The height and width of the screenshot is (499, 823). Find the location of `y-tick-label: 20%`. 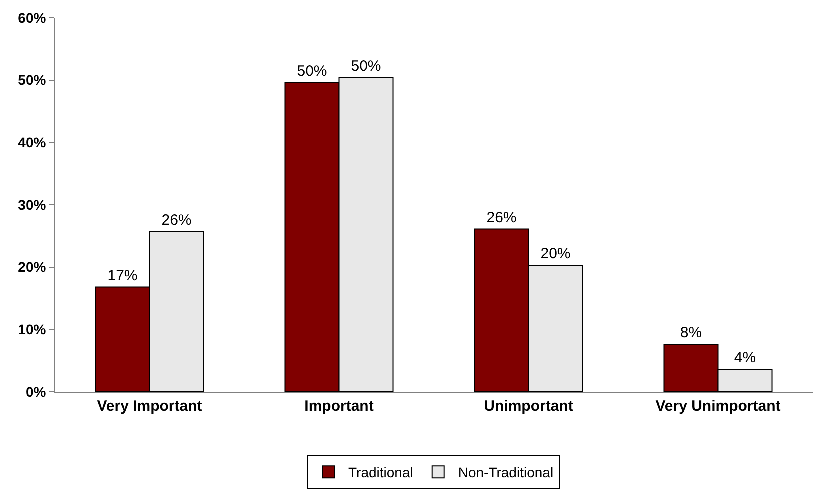

y-tick-label: 20% is located at coordinates (32, 267).